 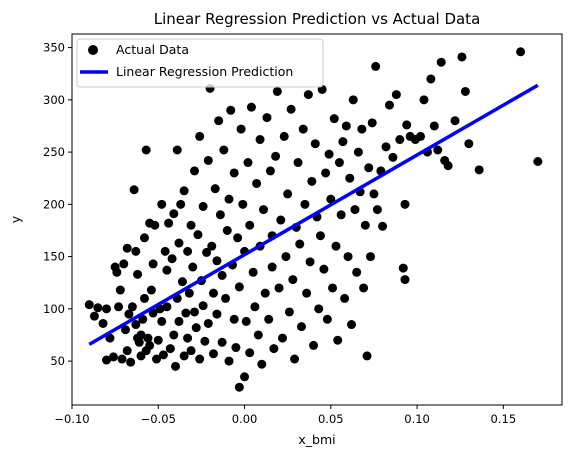 I want to click on y-tick-label: 250, so click(x=54, y=152).